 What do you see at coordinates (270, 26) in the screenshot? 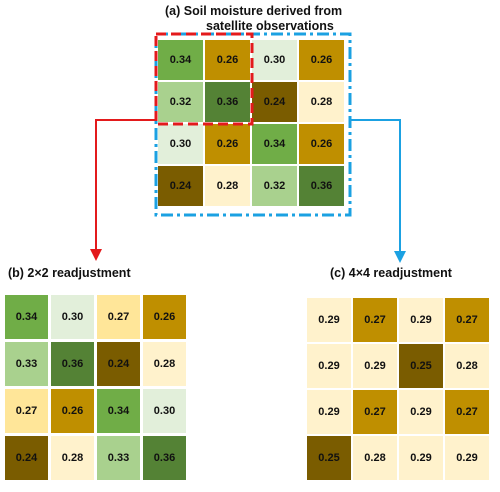
I see `panel-a-title-line2: satellite observations` at bounding box center [270, 26].